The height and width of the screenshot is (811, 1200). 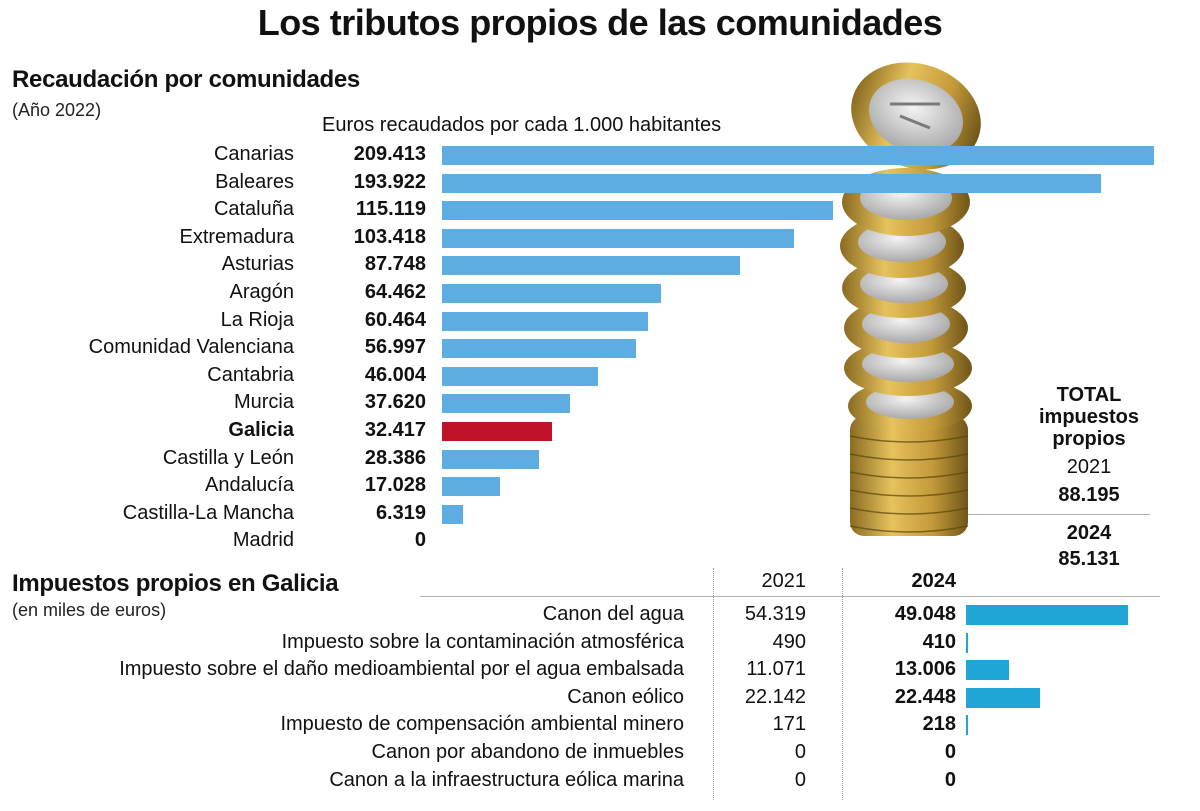 What do you see at coordinates (1089, 467) in the screenshot?
I see `total-year-2021: 2021` at bounding box center [1089, 467].